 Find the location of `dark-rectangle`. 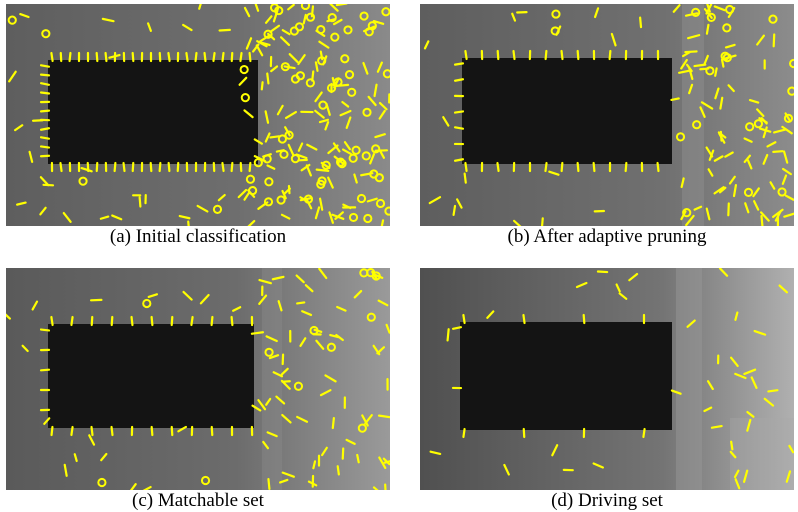

dark-rectangle is located at coordinates (566, 376).